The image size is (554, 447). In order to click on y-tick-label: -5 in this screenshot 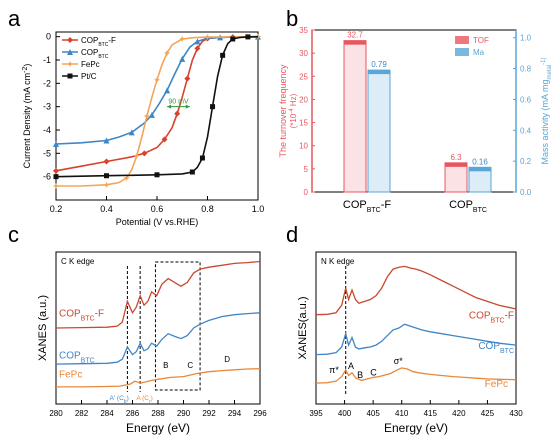, I will do `click(47, 153)`.